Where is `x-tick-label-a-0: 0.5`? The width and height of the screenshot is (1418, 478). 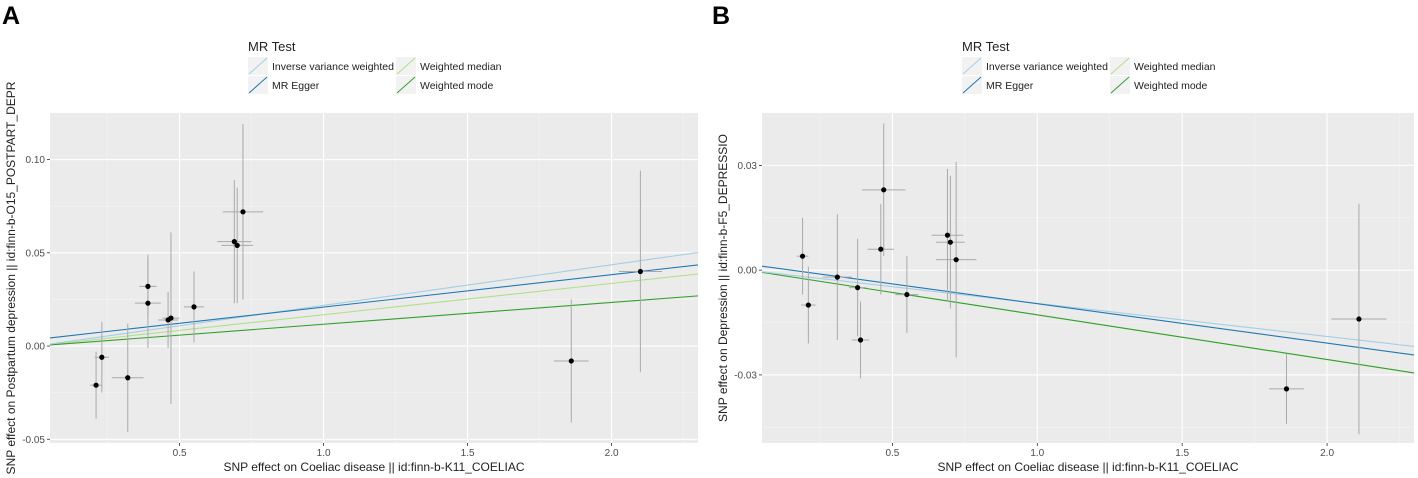 x-tick-label-a-0: 0.5 is located at coordinates (180, 453).